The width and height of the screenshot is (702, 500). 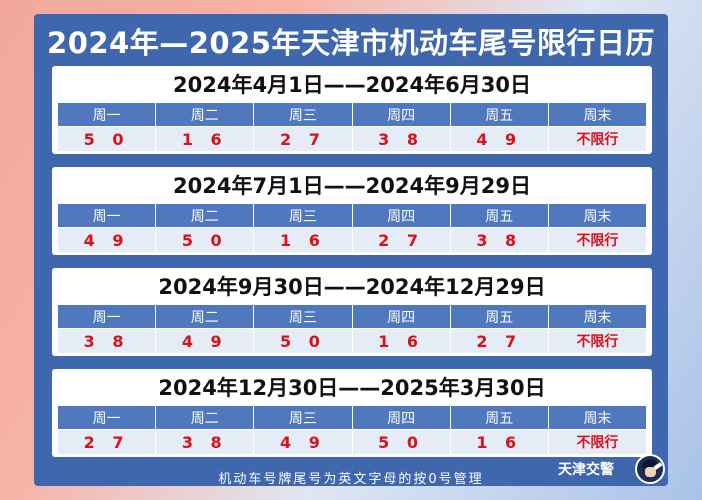 I want to click on restriction-tue: 3 8, so click(x=205, y=442).